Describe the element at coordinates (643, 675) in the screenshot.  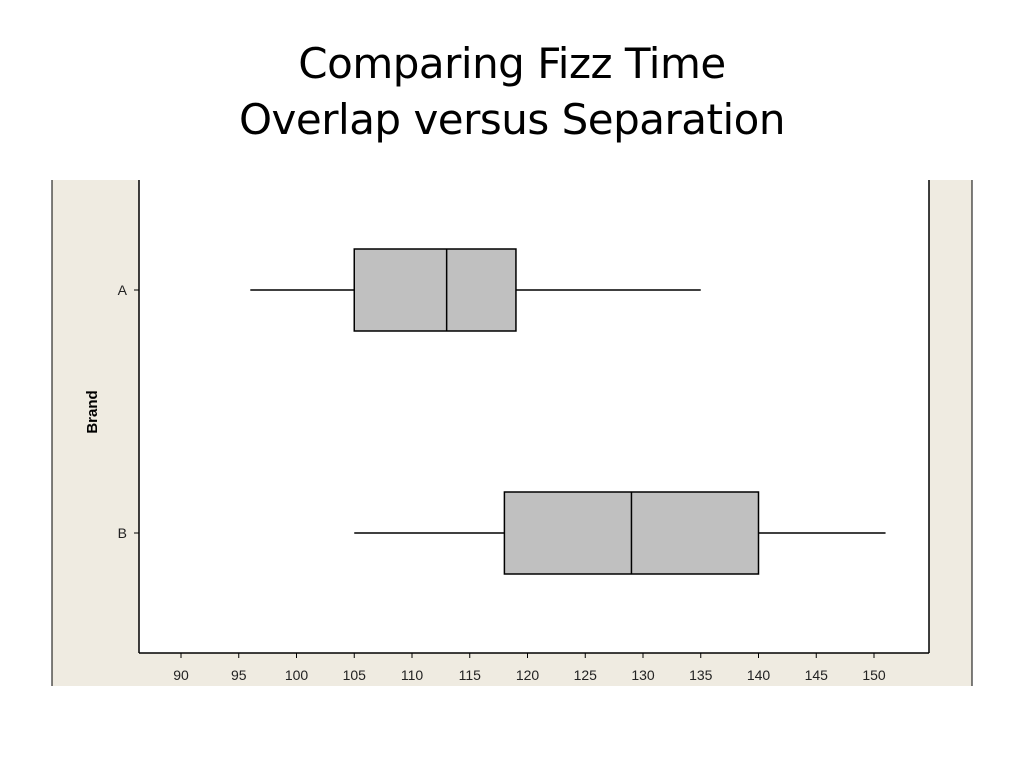
I see `x-tick-label: 130` at that location.